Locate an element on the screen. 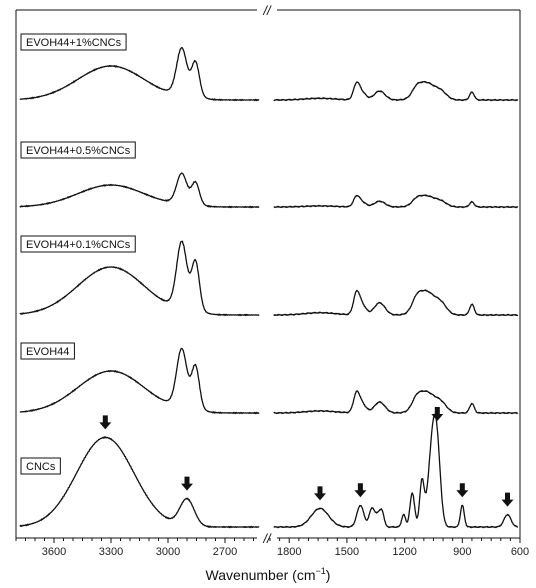 The height and width of the screenshot is (588, 536). spectrum-label-text: EVOH44+0.1%CNCs is located at coordinates (78, 245).